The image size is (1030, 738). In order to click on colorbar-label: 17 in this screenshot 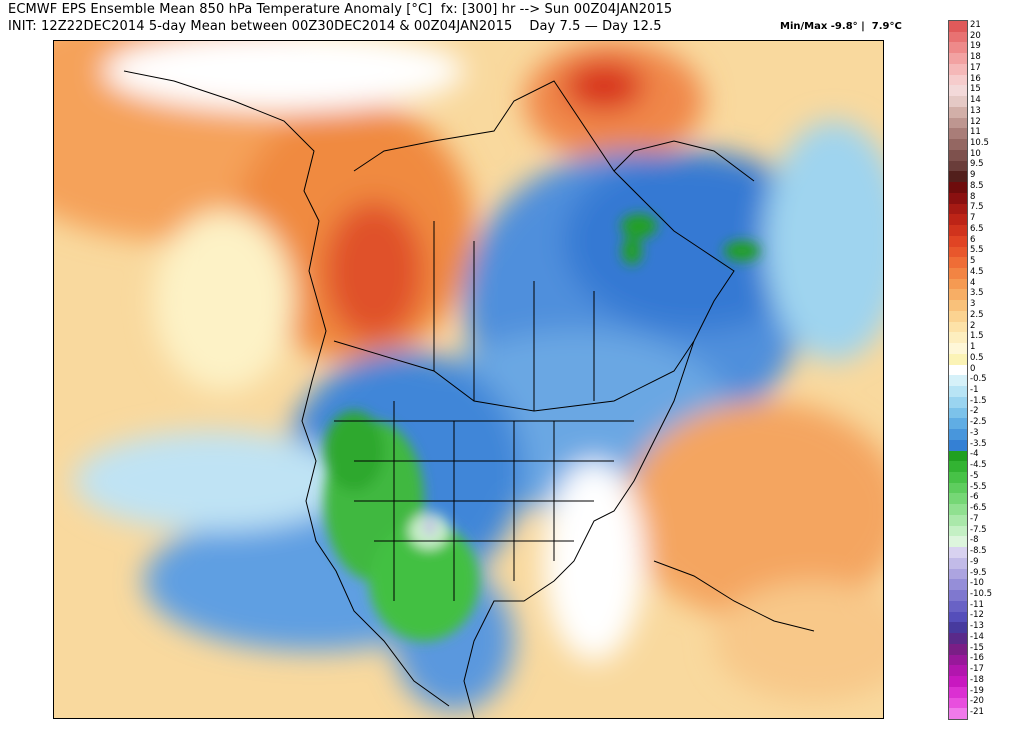, I will do `click(975, 67)`.